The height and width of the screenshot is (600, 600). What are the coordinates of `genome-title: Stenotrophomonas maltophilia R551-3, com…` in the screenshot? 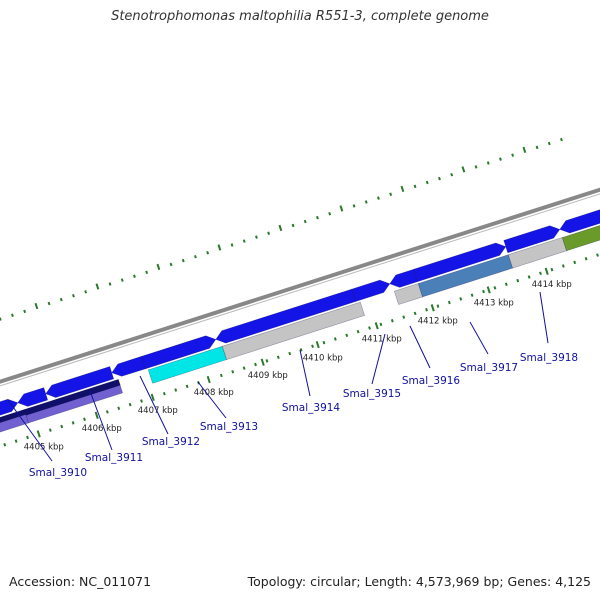 It's located at (300, 16).